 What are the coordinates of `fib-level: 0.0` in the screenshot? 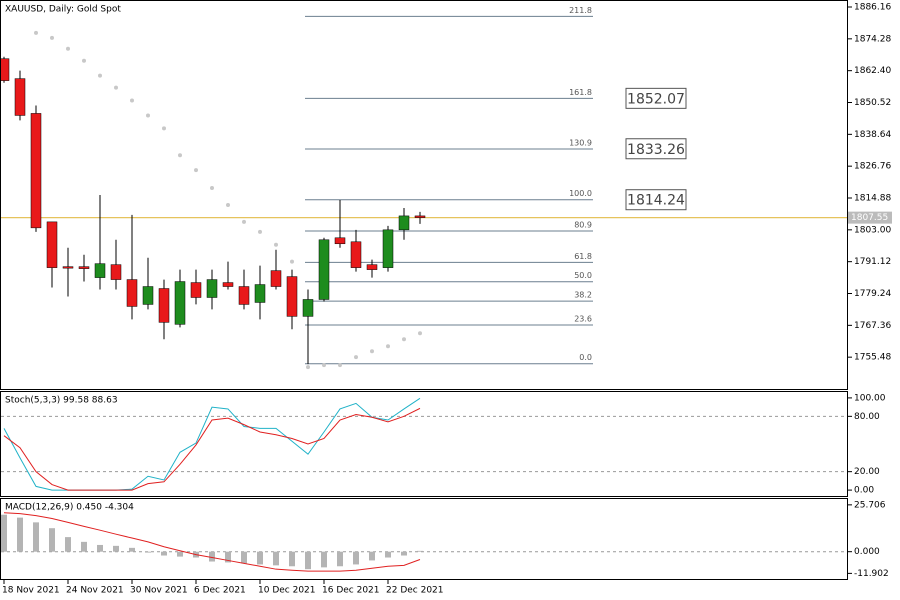 It's located at (449, 359).